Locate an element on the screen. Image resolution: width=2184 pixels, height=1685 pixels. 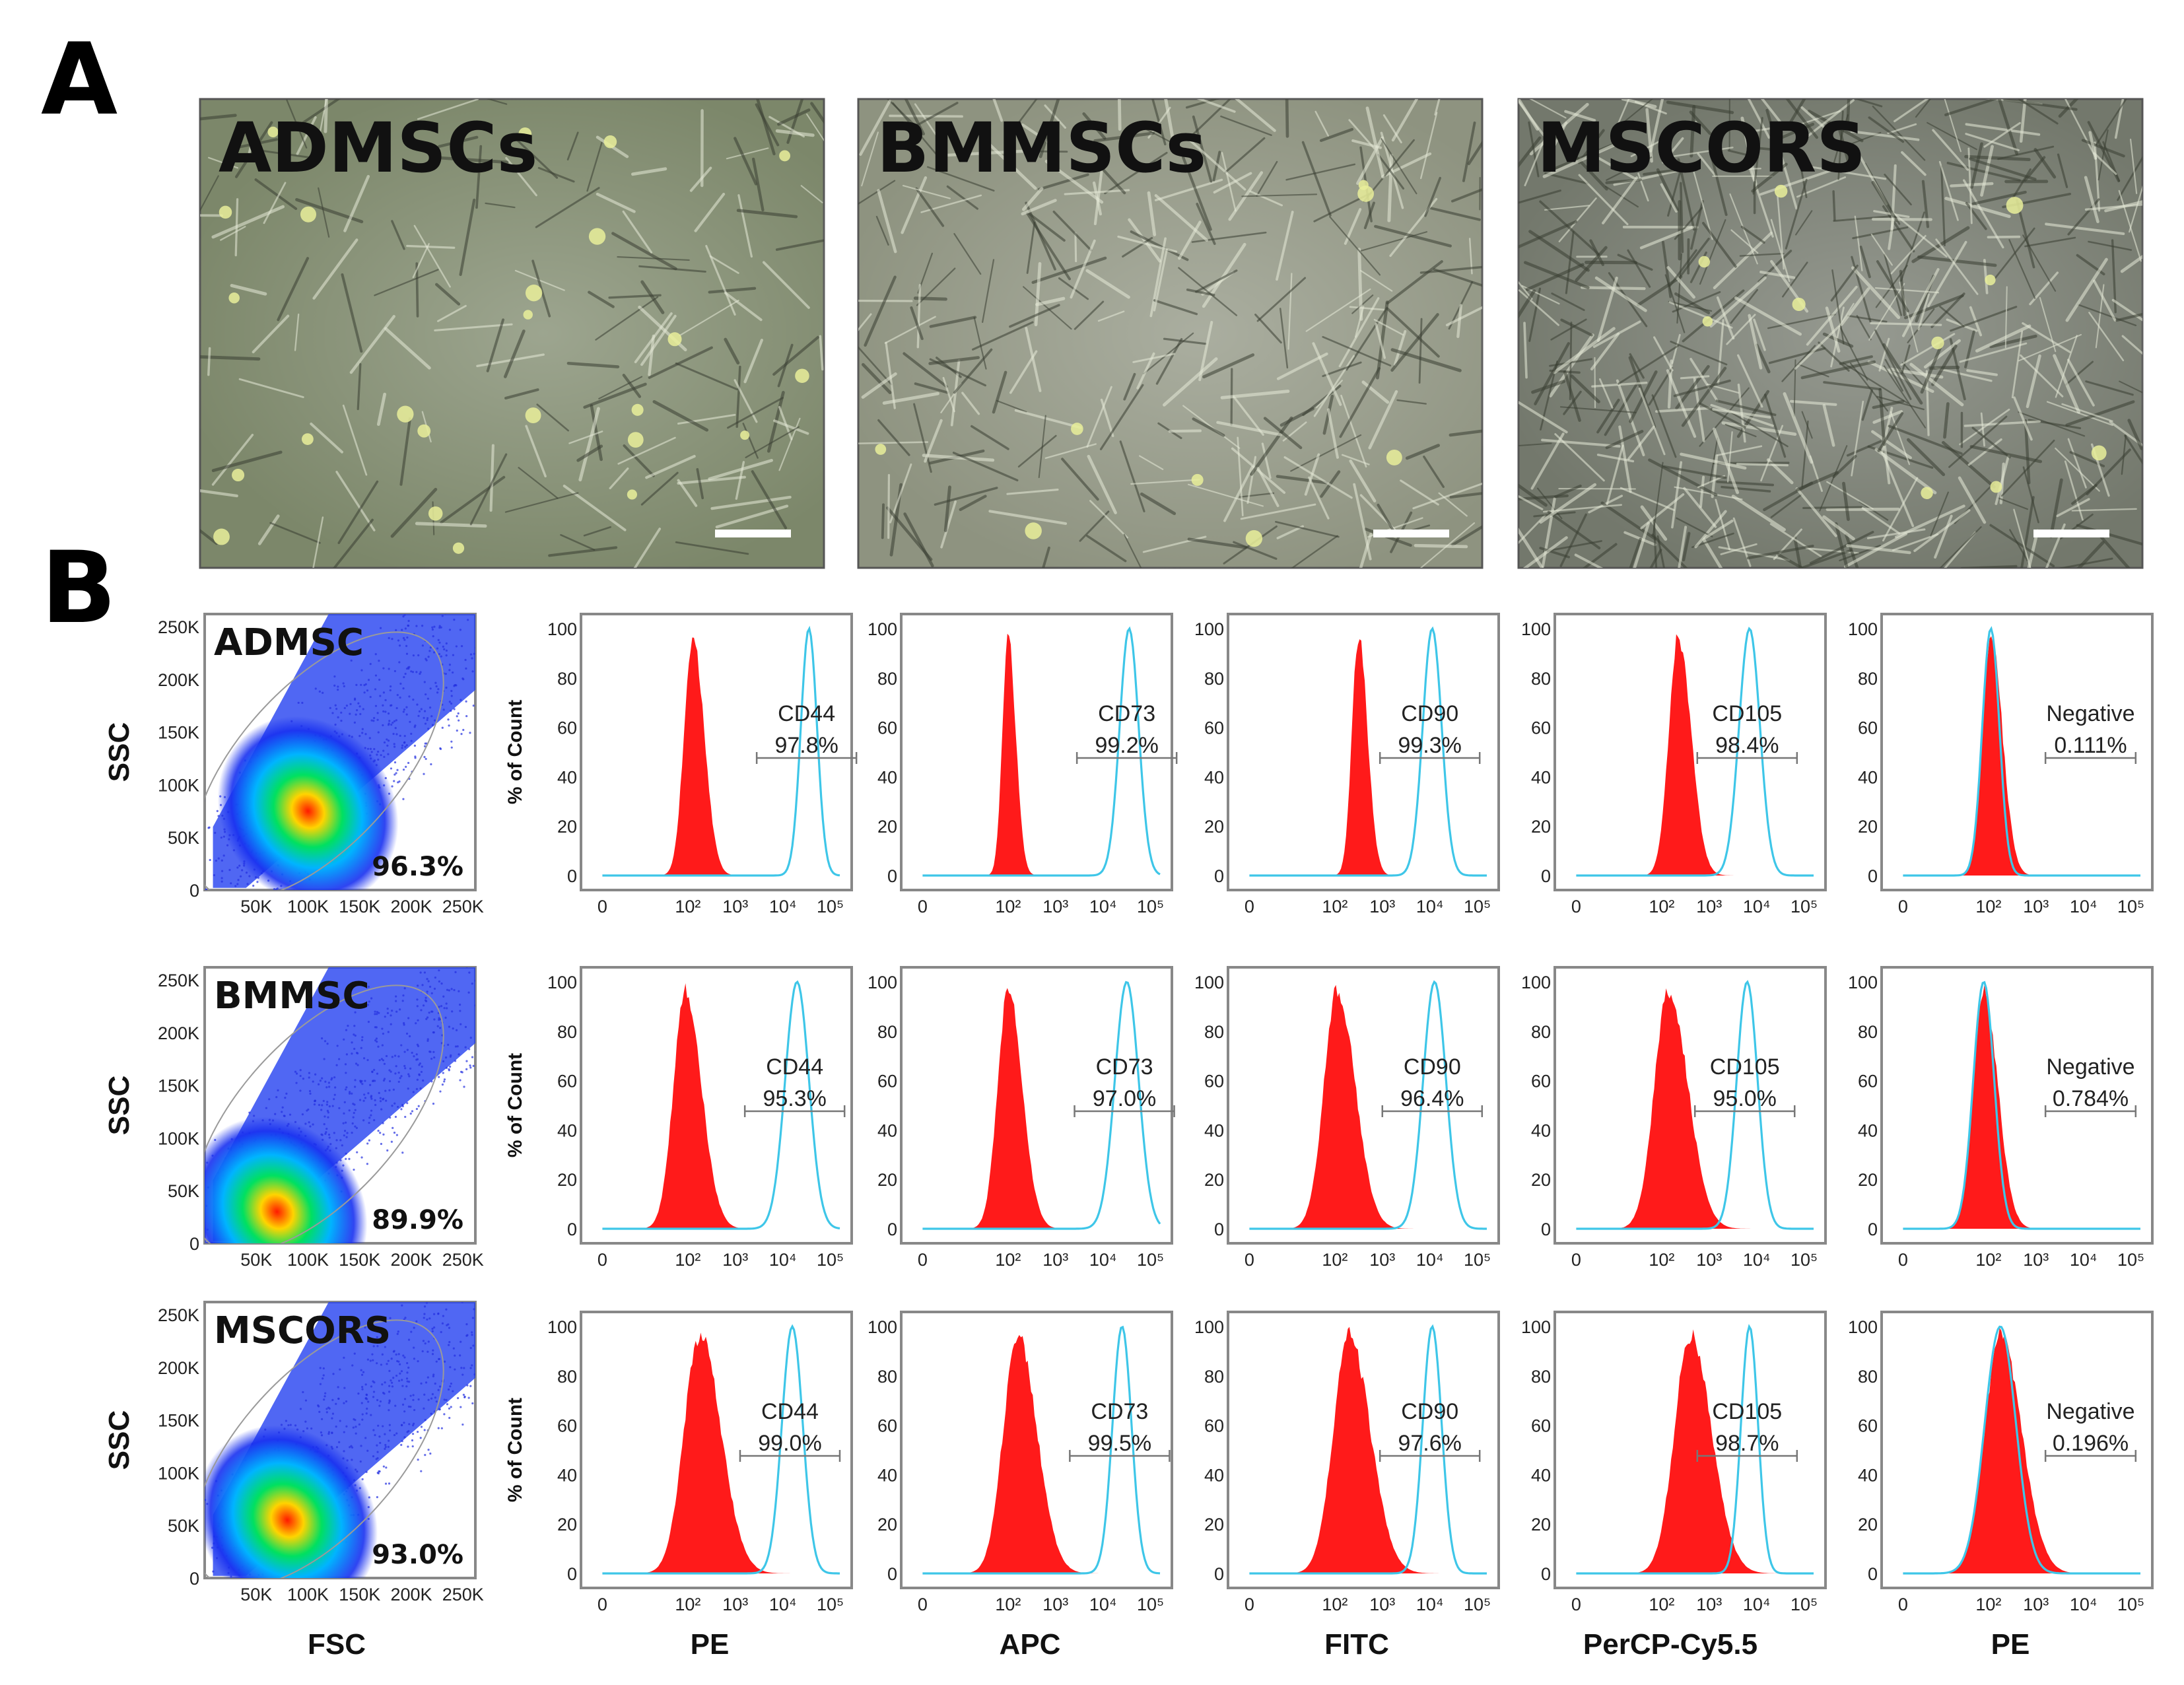
panel-label-b: B is located at coordinates (78, 588).